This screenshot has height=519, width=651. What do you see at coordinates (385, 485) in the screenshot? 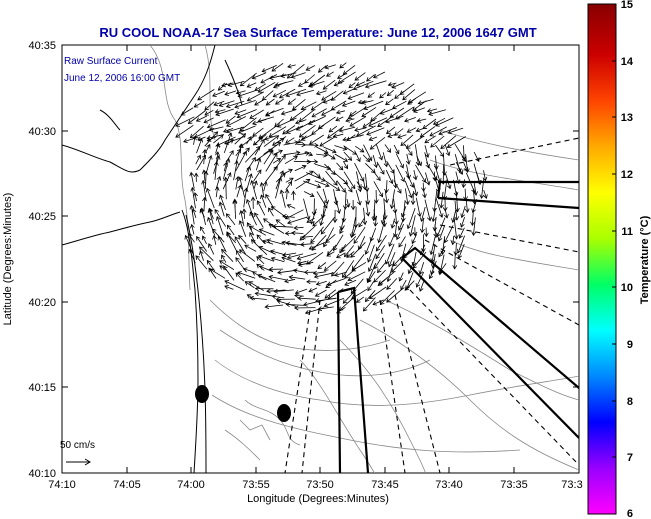
I see `x-tick-label: 73:45` at bounding box center [385, 485].